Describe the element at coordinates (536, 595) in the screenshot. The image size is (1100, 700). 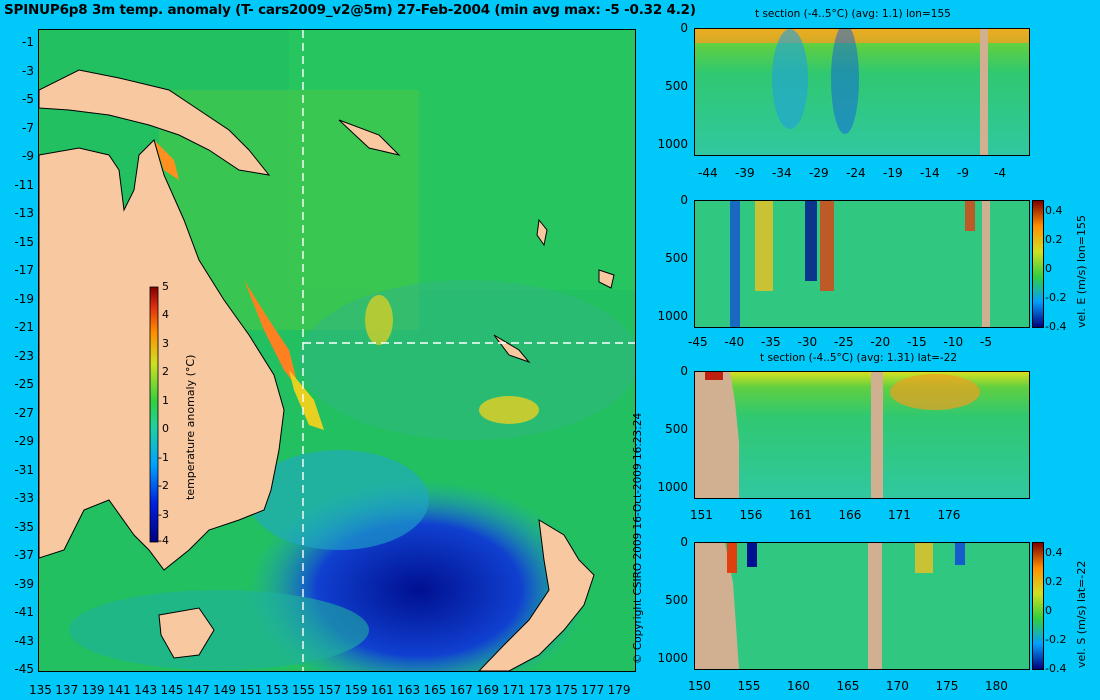
I see `land-new-zealand` at that location.